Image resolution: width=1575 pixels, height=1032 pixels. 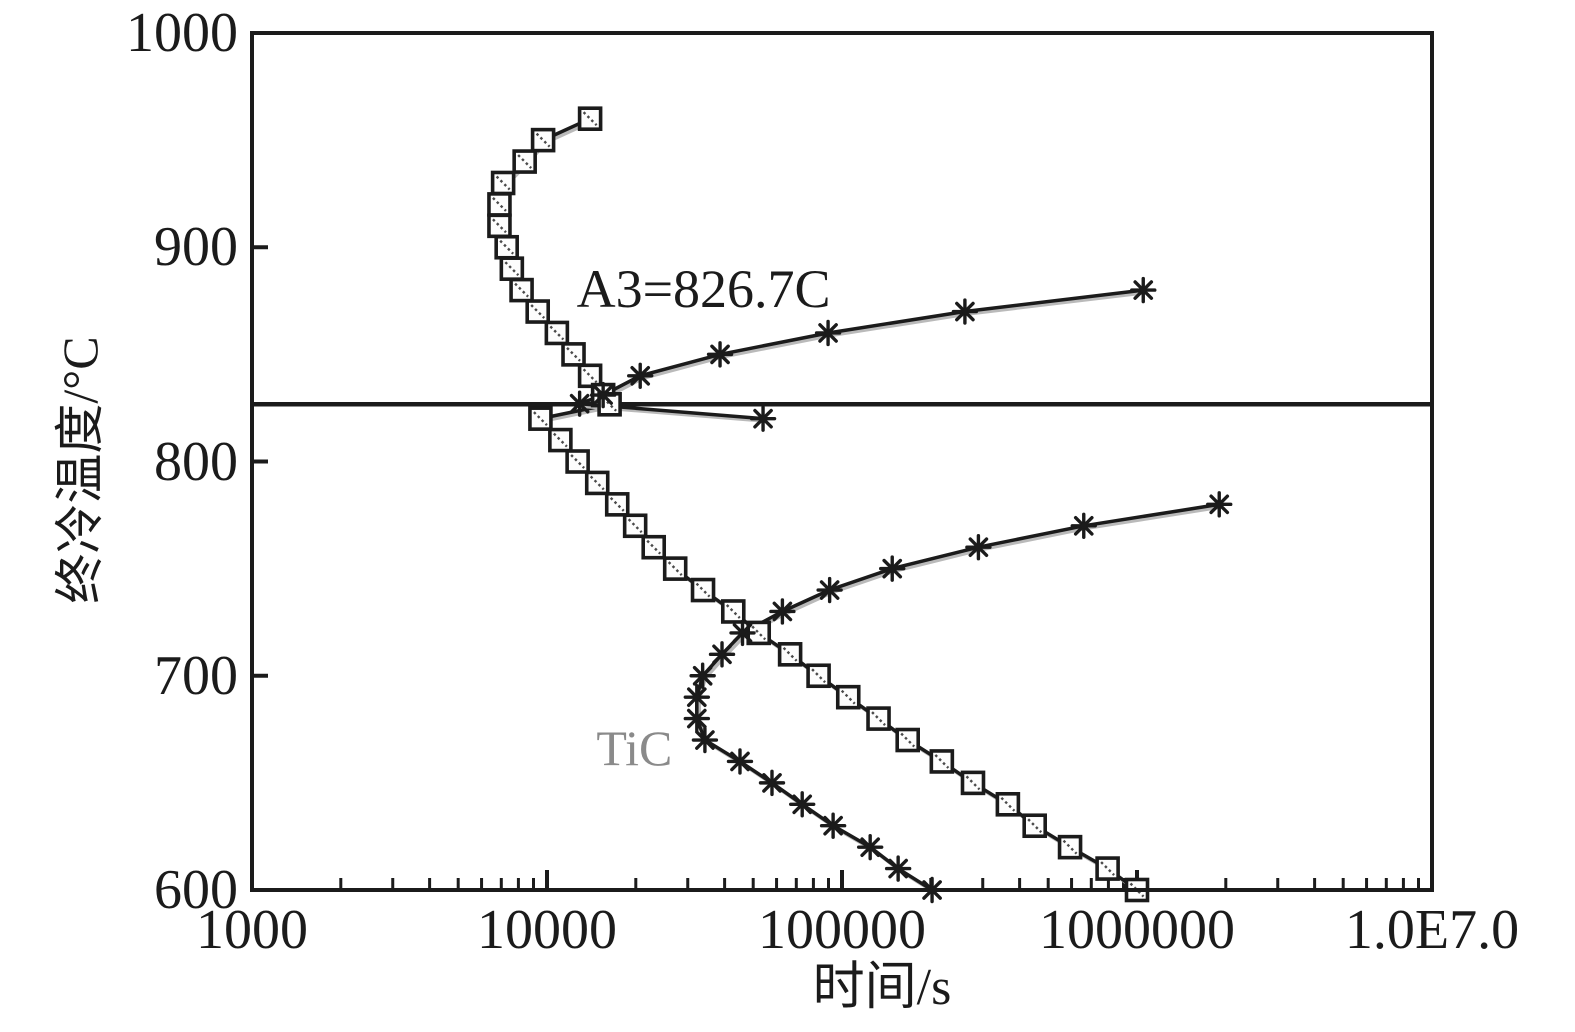 I want to click on x-tick-label-10000: 10000, so click(x=547, y=930).